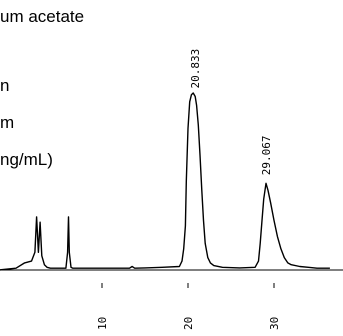 The height and width of the screenshot is (336, 343). I want to click on legend-line-1: um acetate, so click(42, 16).